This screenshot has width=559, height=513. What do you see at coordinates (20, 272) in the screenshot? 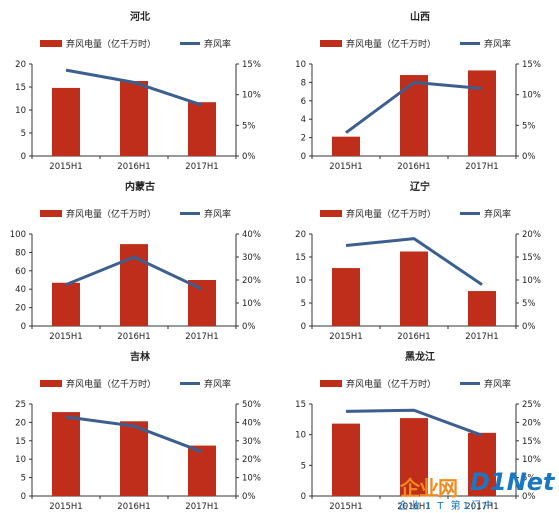
I see `left-tick-label: 60` at bounding box center [20, 272].